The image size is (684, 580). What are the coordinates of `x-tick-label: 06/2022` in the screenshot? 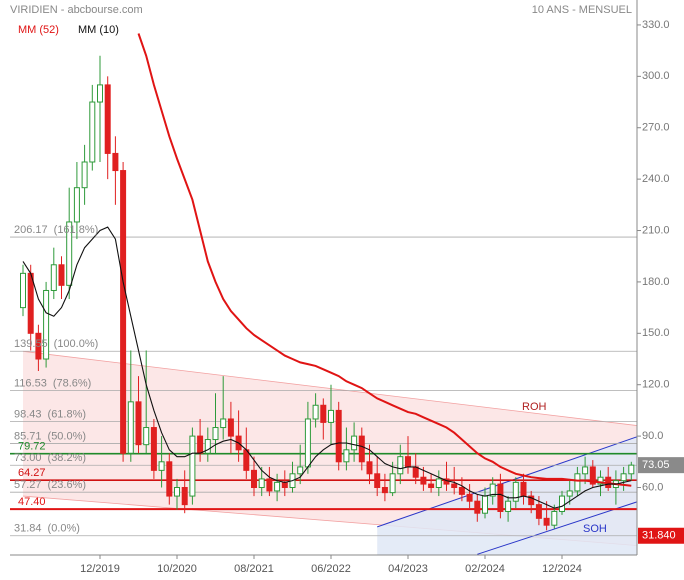 It's located at (331, 569).